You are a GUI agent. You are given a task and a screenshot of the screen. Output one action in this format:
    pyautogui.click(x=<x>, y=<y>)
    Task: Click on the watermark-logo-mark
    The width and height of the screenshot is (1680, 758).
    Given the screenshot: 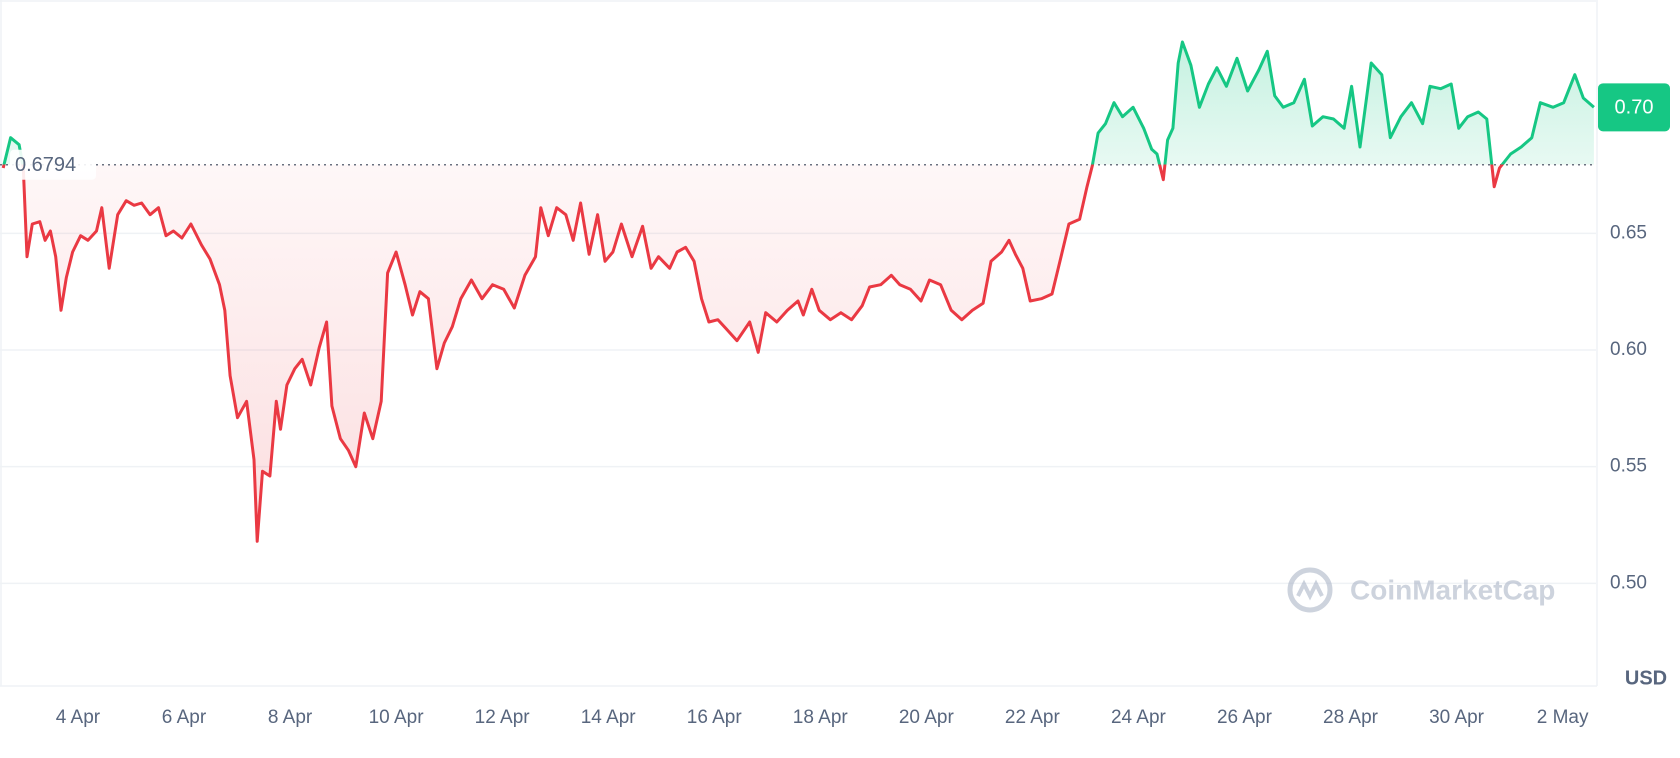 What is the action you would take?
    pyautogui.click(x=1310, y=590)
    